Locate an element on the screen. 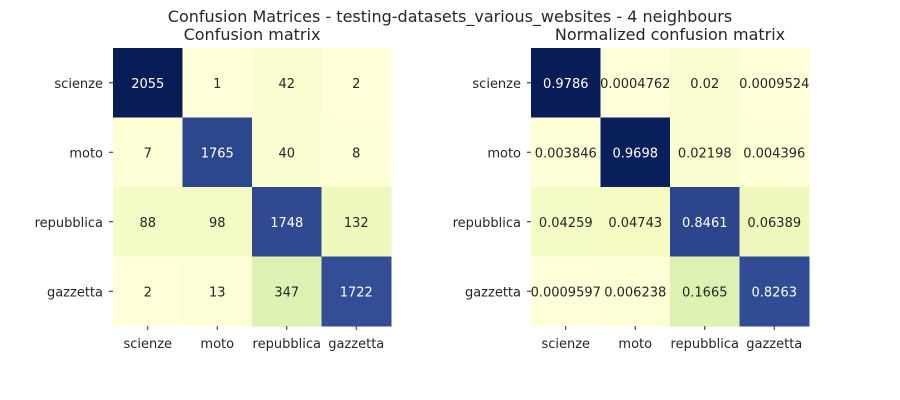 This screenshot has height=400, width=900. cell-value-label: 347 is located at coordinates (286, 292).